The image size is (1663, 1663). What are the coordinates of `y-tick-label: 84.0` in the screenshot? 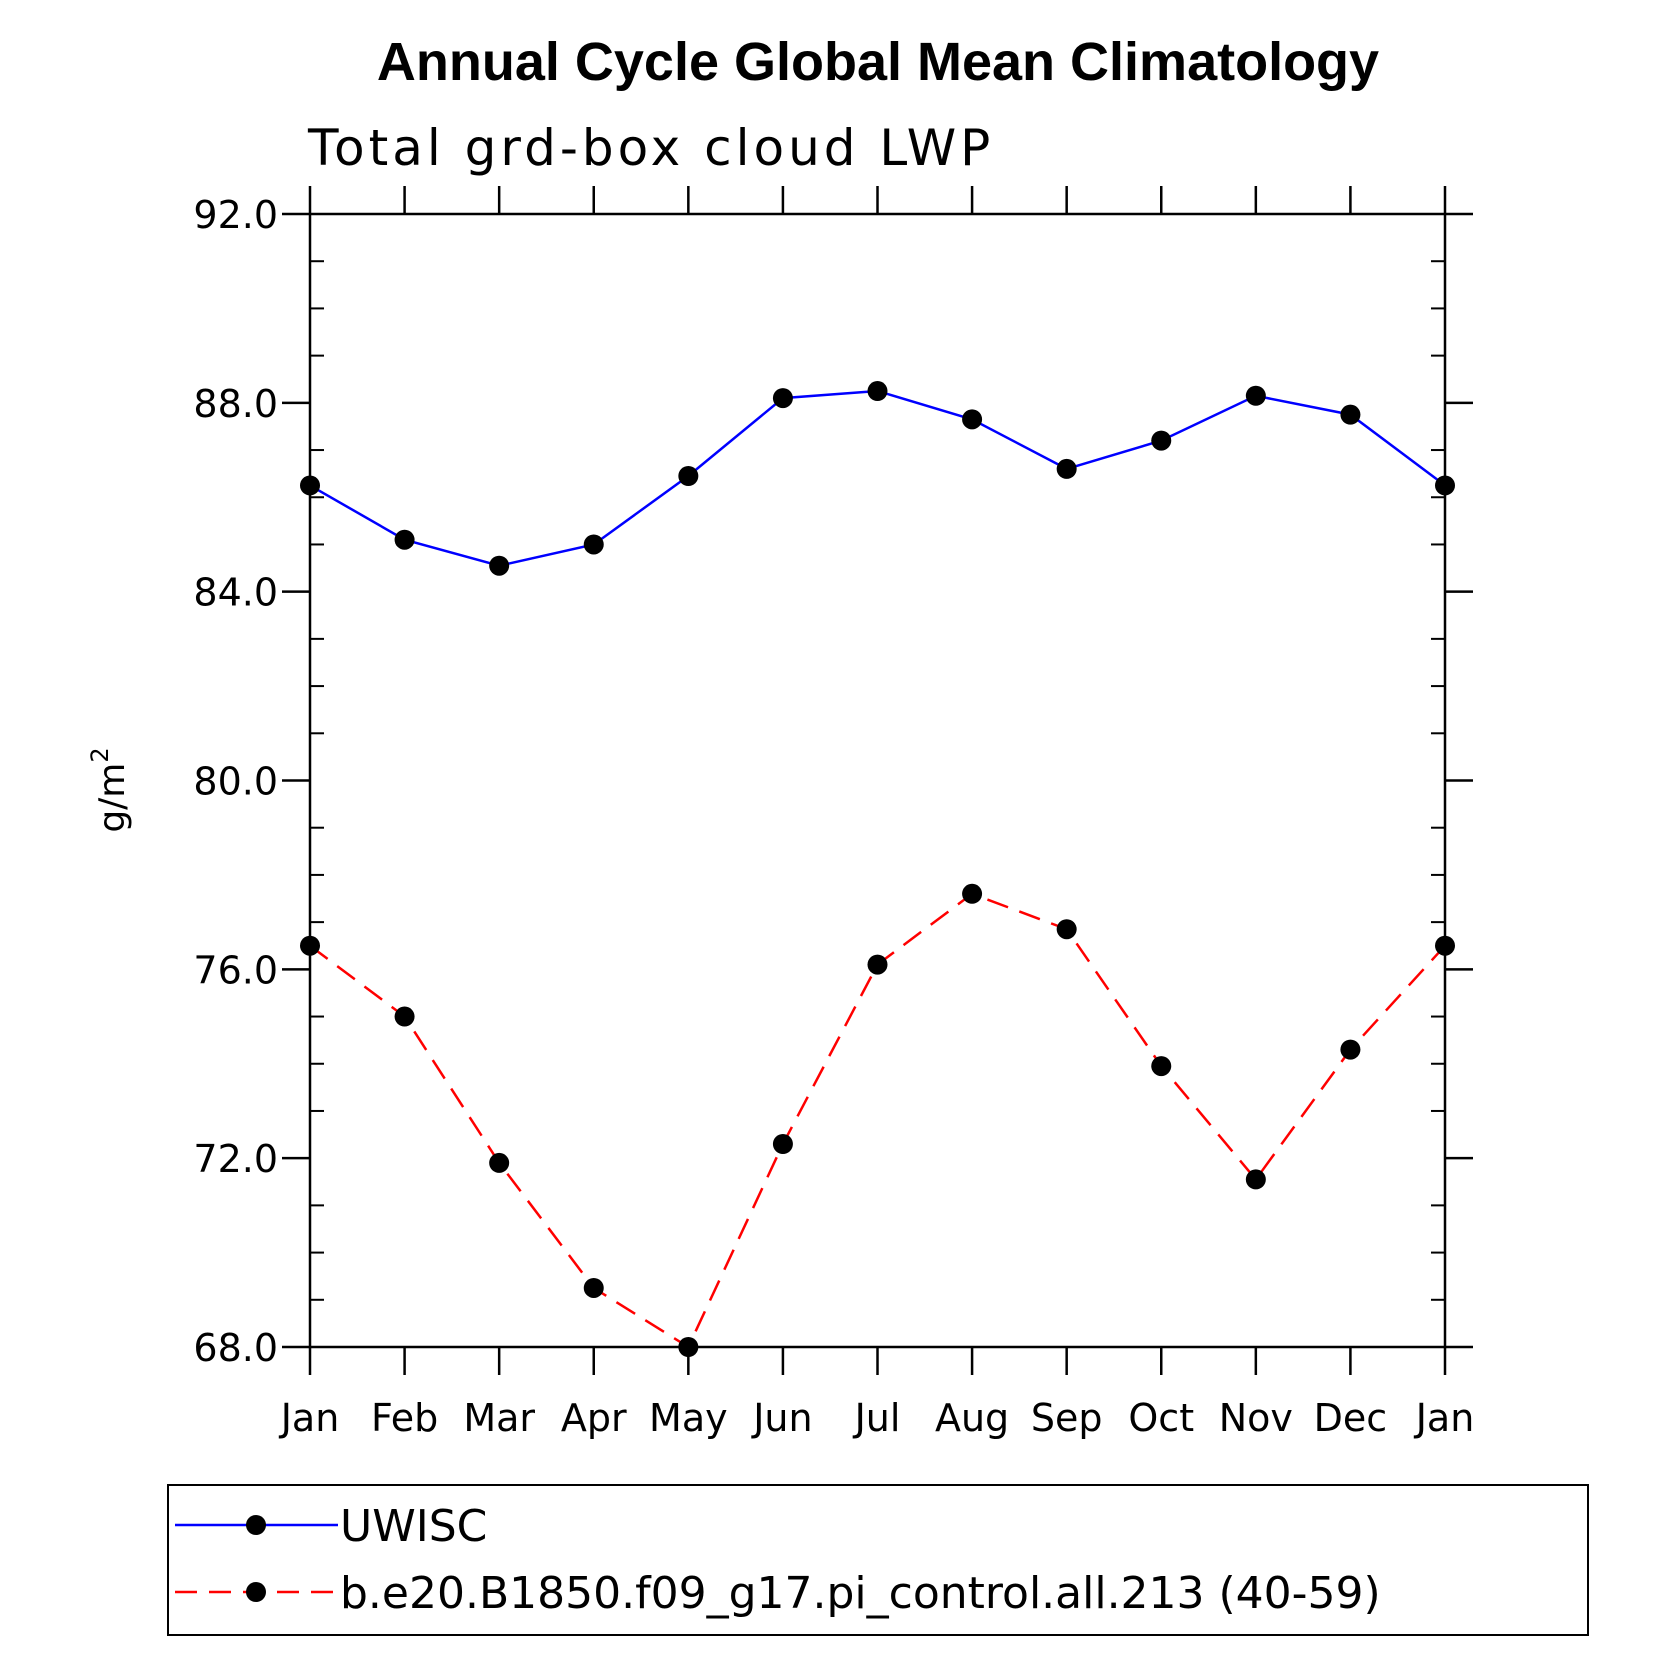 It's located at (235, 593).